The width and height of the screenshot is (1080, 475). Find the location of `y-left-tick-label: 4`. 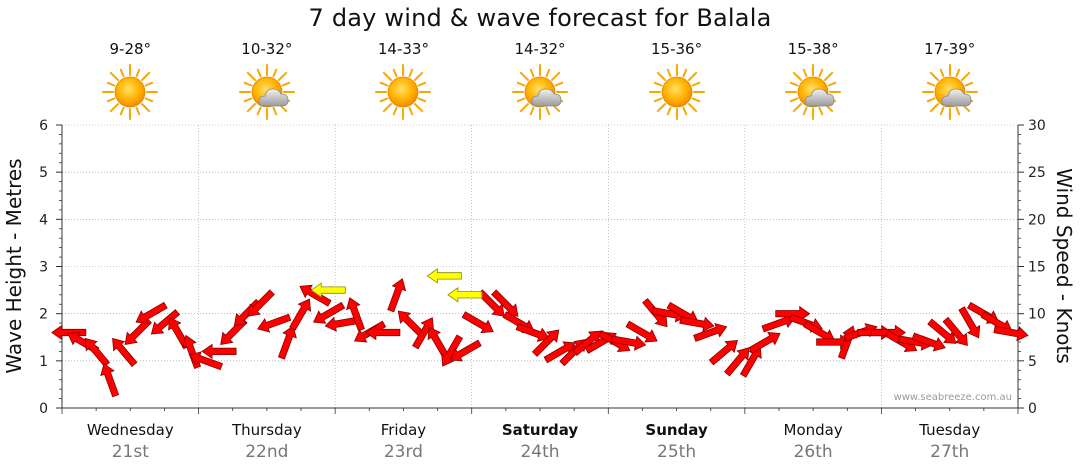

y-left-tick-label: 4 is located at coordinates (43, 220).